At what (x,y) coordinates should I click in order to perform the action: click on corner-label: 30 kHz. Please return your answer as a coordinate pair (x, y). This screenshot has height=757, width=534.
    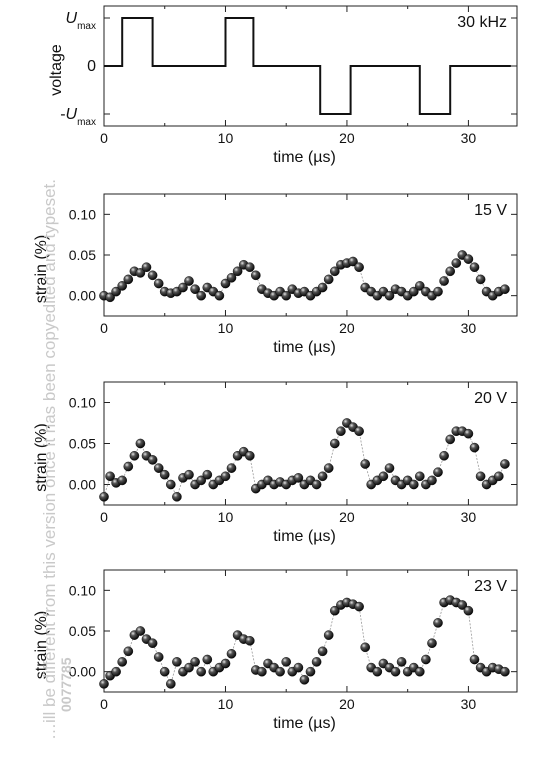
    Looking at the image, I should click on (482, 22).